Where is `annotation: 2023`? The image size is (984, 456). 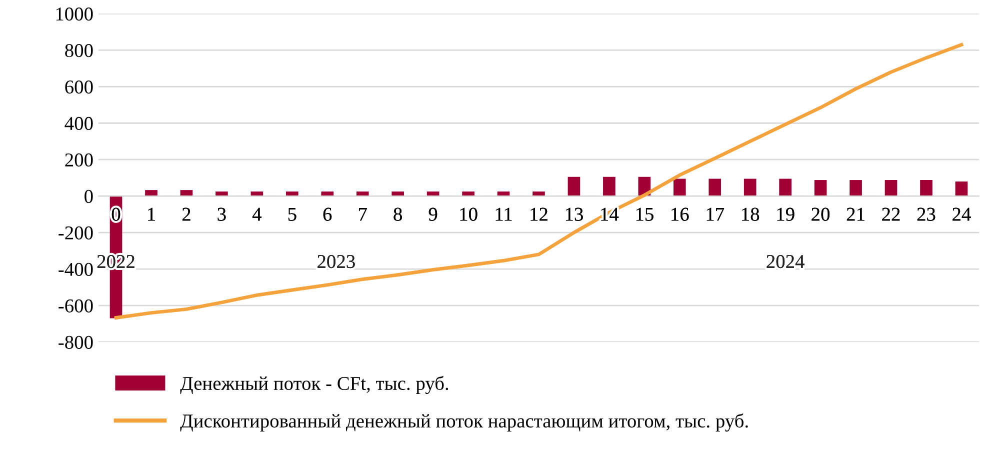 annotation: 2023 is located at coordinates (336, 261).